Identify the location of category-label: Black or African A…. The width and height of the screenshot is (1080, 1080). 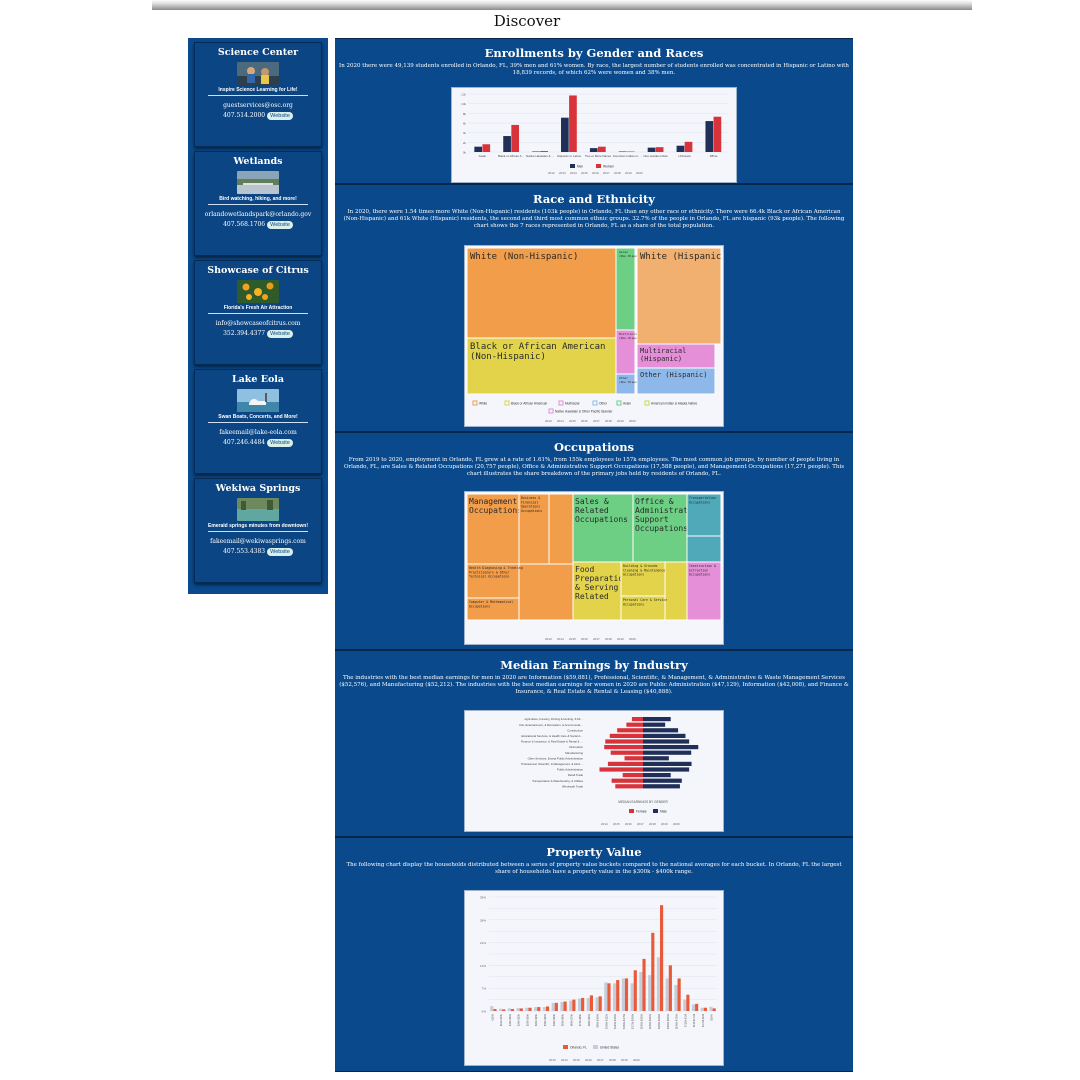
(511, 156).